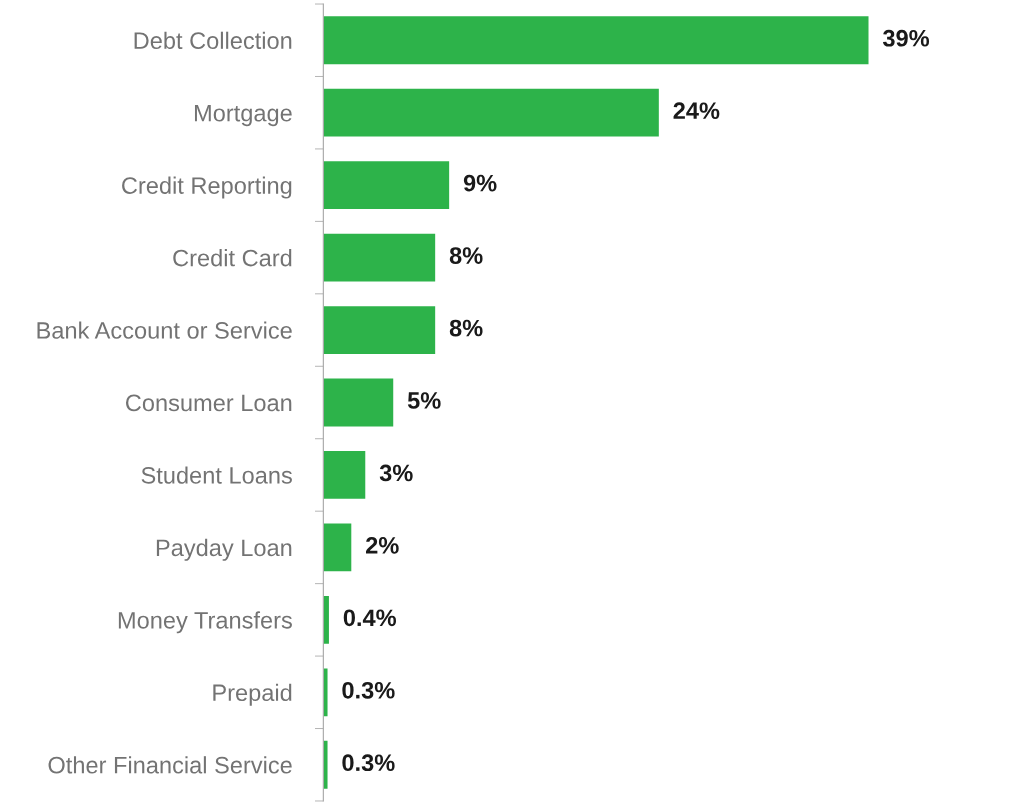 The image size is (1020, 805). What do you see at coordinates (243, 116) in the screenshot?
I see `y-tick-label: Mortgage` at bounding box center [243, 116].